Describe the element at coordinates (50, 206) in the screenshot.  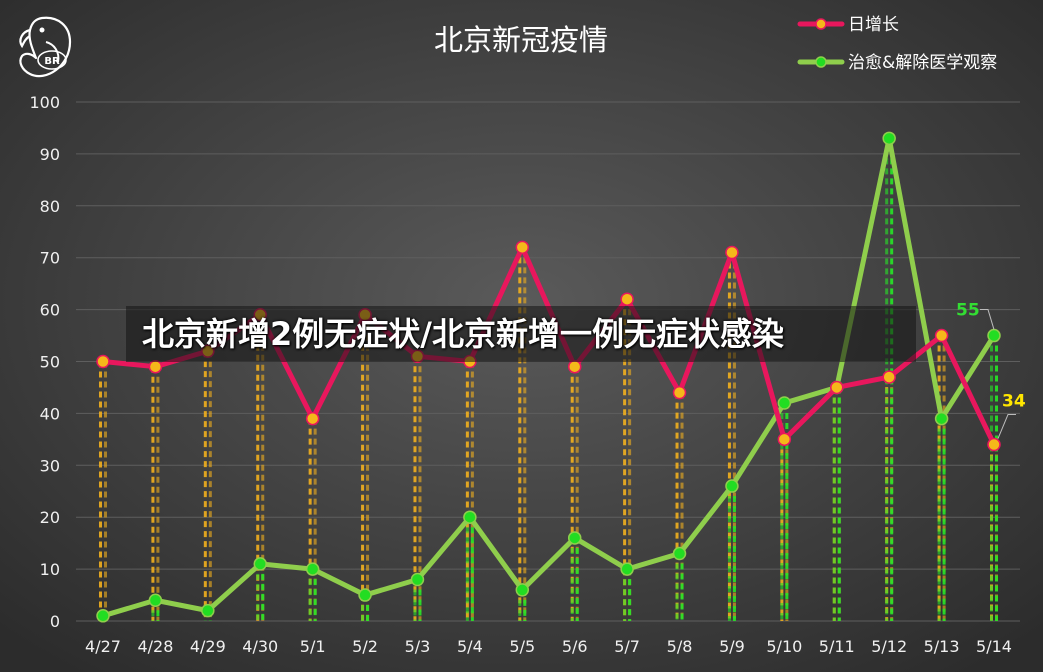
I see `y-tick-label: 80` at that location.